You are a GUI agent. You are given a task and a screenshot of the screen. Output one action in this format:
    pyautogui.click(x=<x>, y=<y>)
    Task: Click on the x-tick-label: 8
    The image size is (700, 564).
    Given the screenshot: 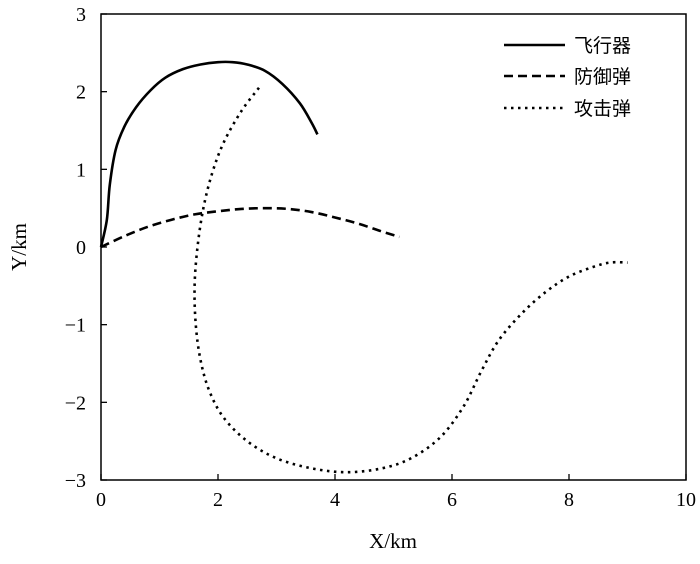 What is the action you would take?
    pyautogui.click(x=569, y=500)
    